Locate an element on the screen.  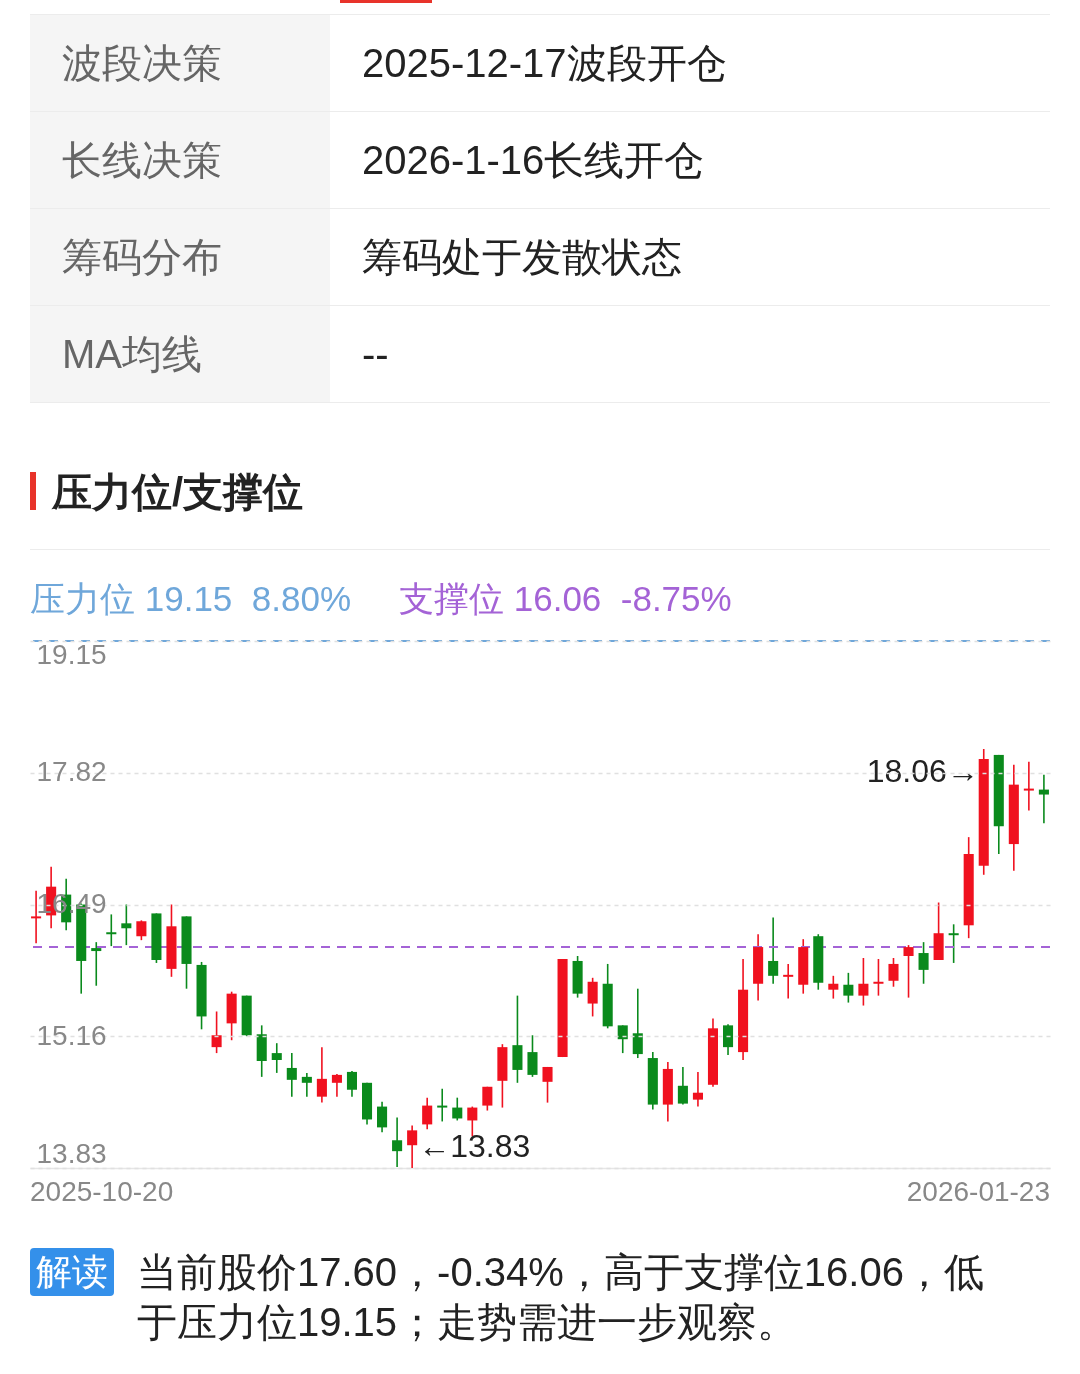
text: MA均线 is located at coordinates (132, 354).